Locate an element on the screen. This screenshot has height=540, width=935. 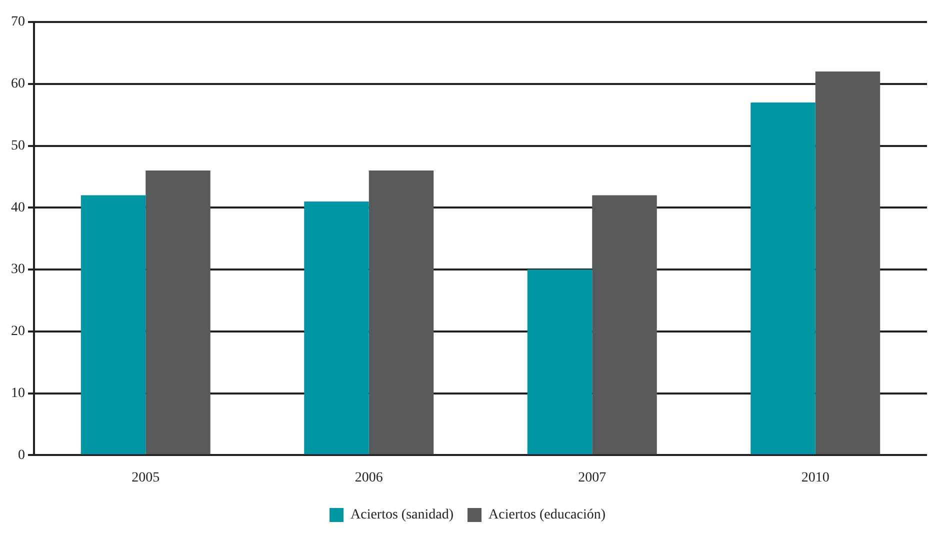
y-tick-label: 30 is located at coordinates (18, 270).